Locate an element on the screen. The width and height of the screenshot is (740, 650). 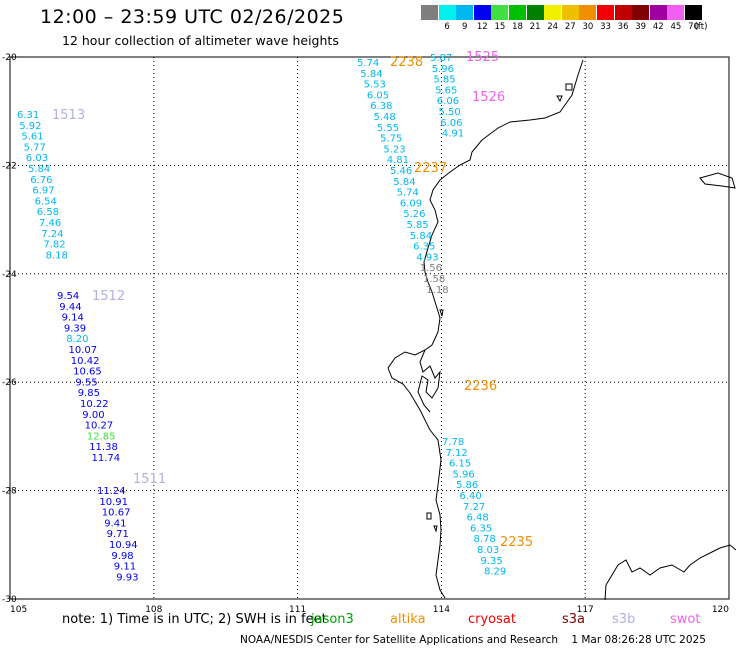
coastline-east is located at coordinates (670, 572).